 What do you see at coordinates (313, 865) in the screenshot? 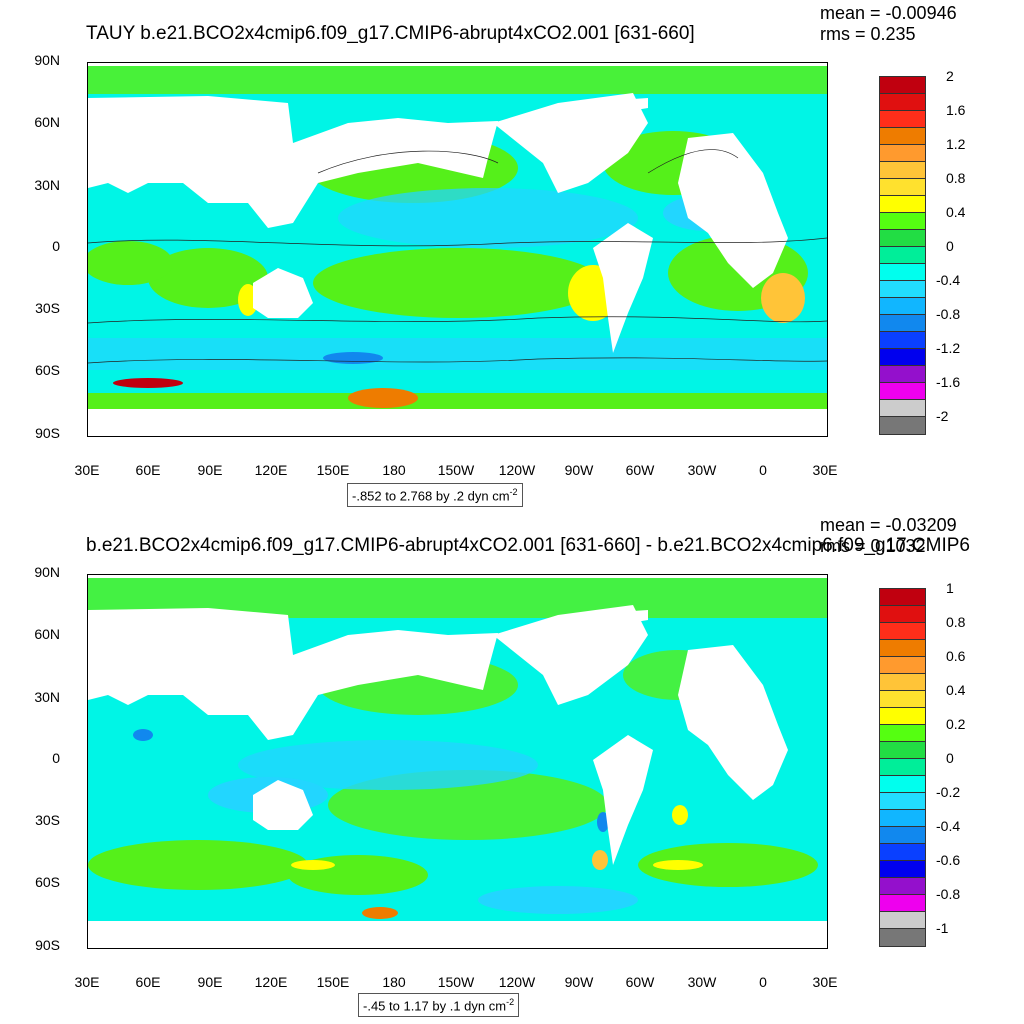
I see `positive-maximum` at bounding box center [313, 865].